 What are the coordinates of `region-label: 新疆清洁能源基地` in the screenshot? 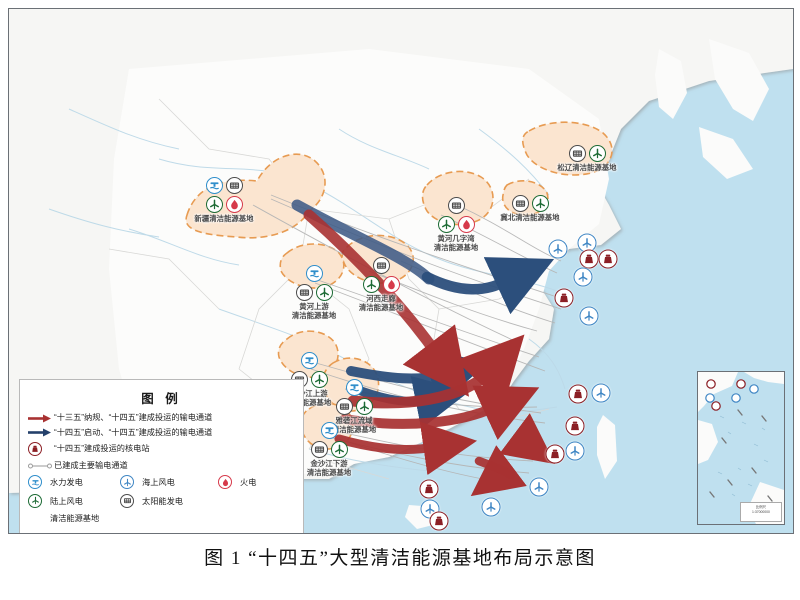 It's located at (224, 218).